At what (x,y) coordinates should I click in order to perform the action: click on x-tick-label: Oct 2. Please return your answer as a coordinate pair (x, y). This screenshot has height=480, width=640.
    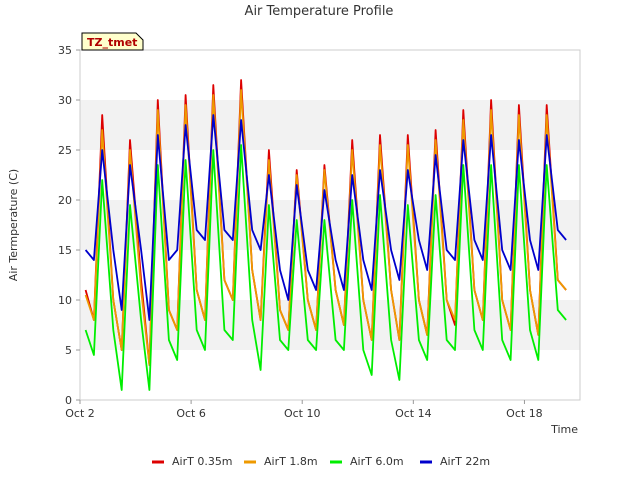
    Looking at the image, I should click on (80, 413).